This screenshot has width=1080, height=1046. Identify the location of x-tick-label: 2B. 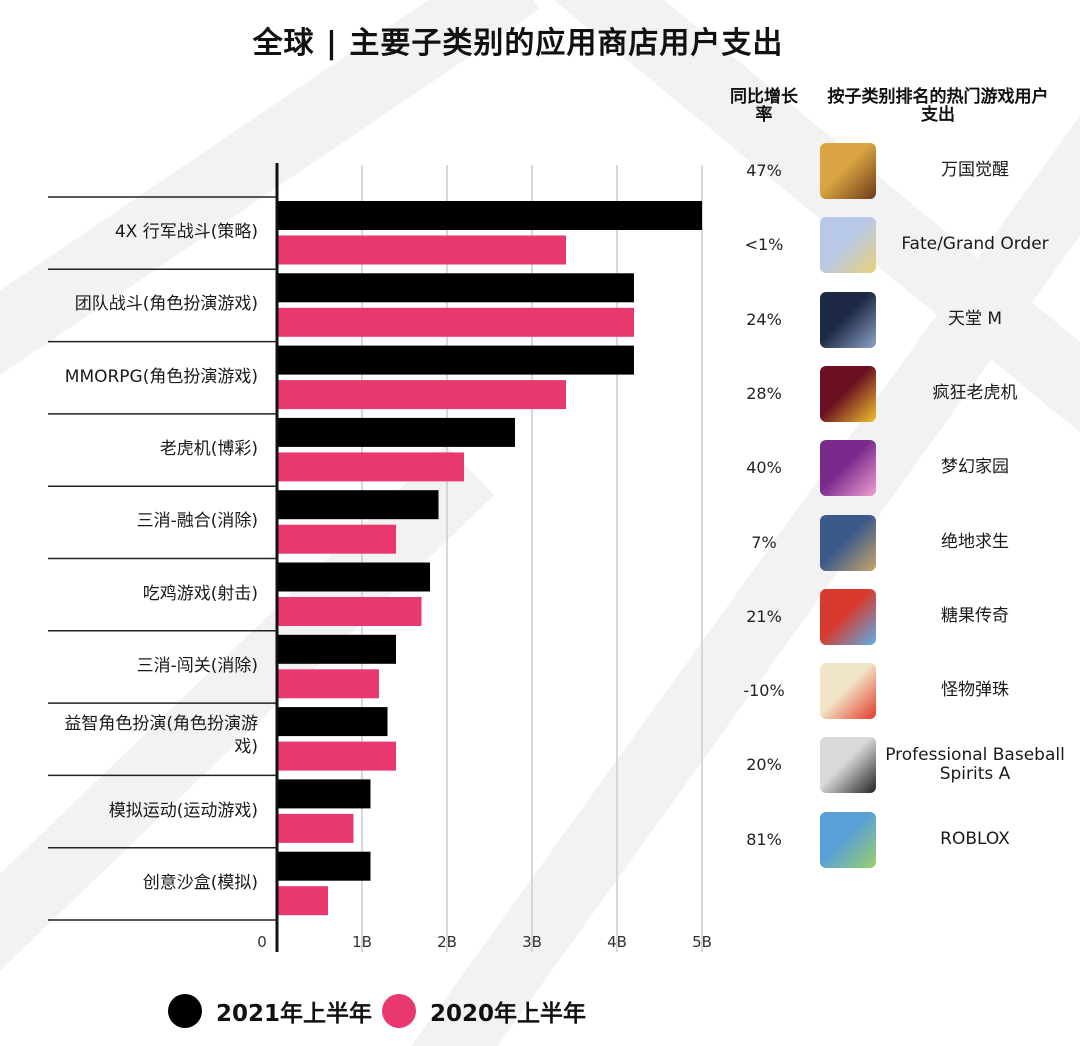
(447, 942).